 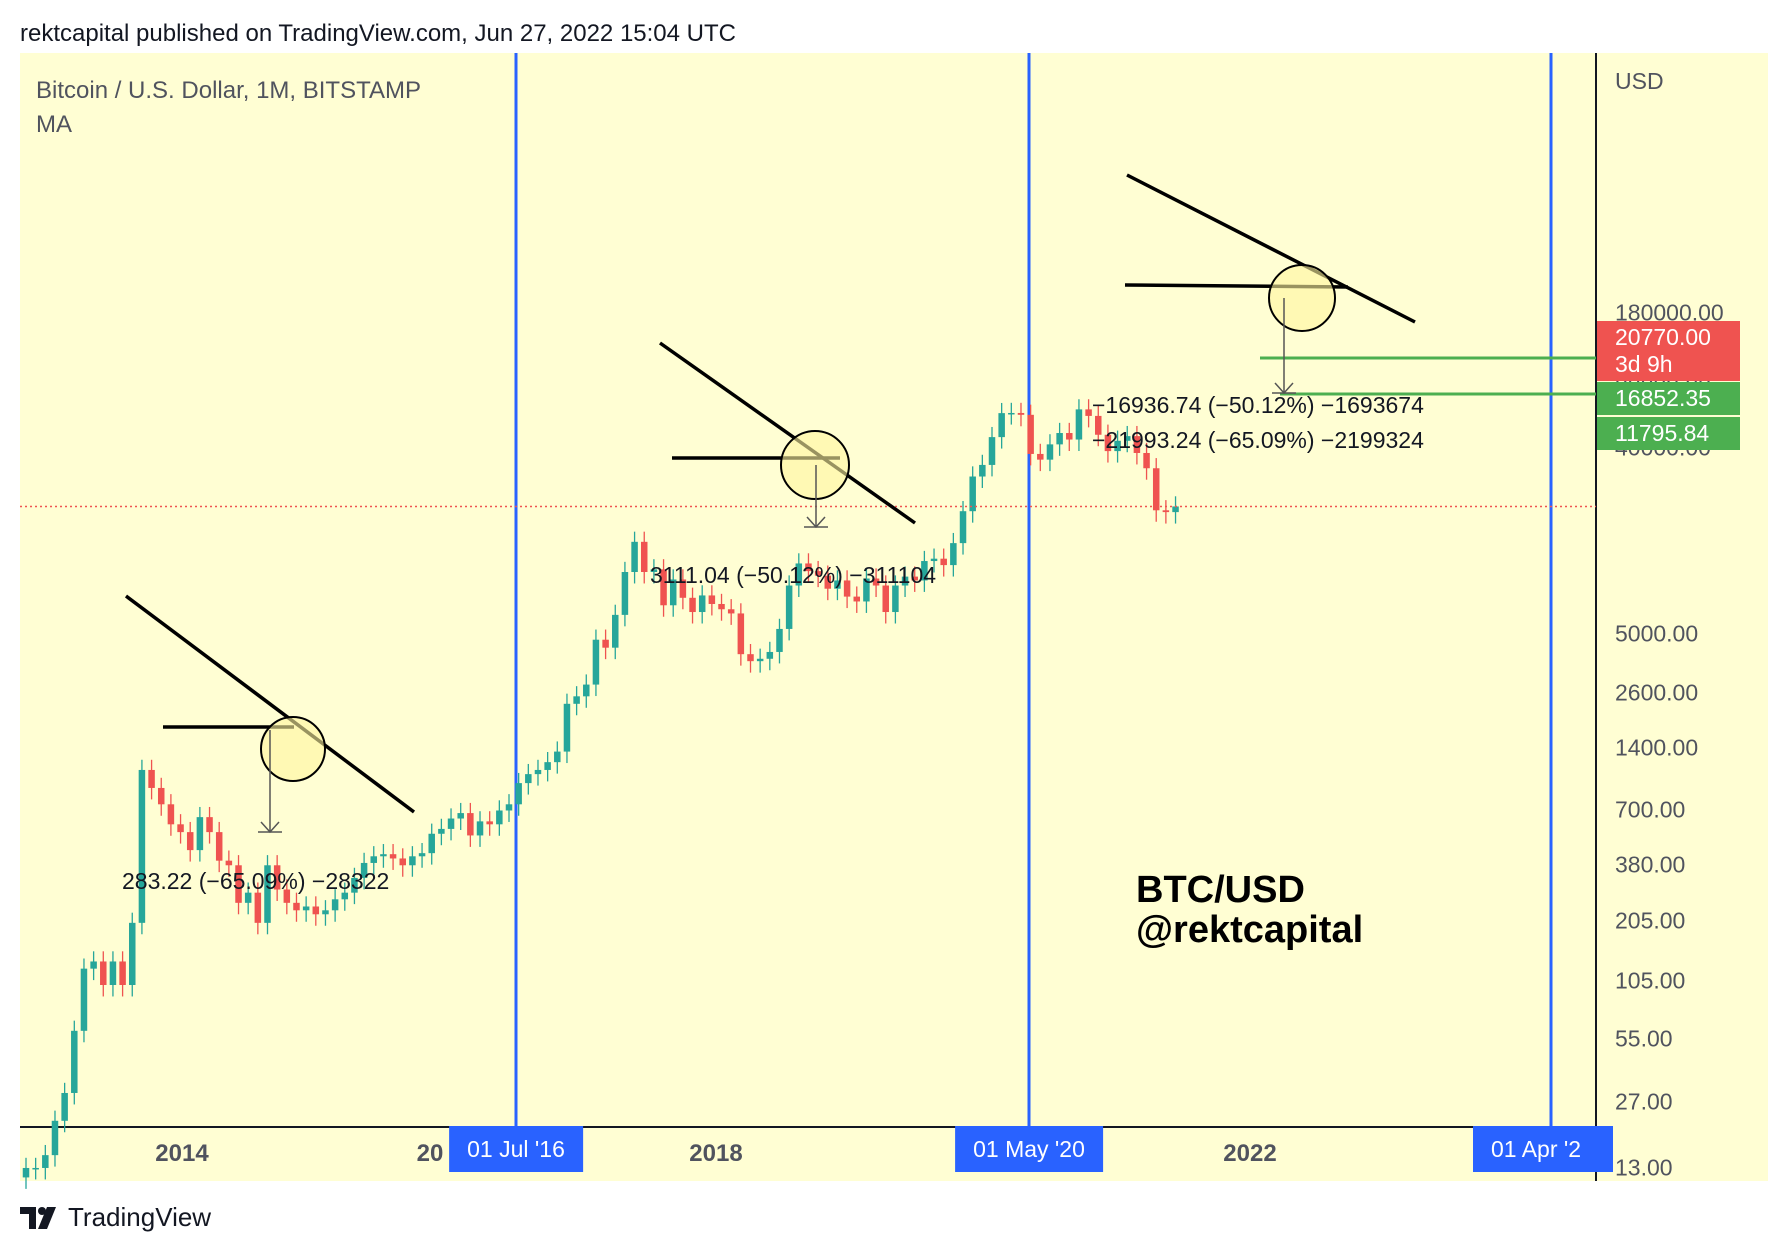 What do you see at coordinates (228, 90) in the screenshot?
I see `symbol-legend: Bitcoin / U.S. Dollar, 1M, BITSTAMP` at bounding box center [228, 90].